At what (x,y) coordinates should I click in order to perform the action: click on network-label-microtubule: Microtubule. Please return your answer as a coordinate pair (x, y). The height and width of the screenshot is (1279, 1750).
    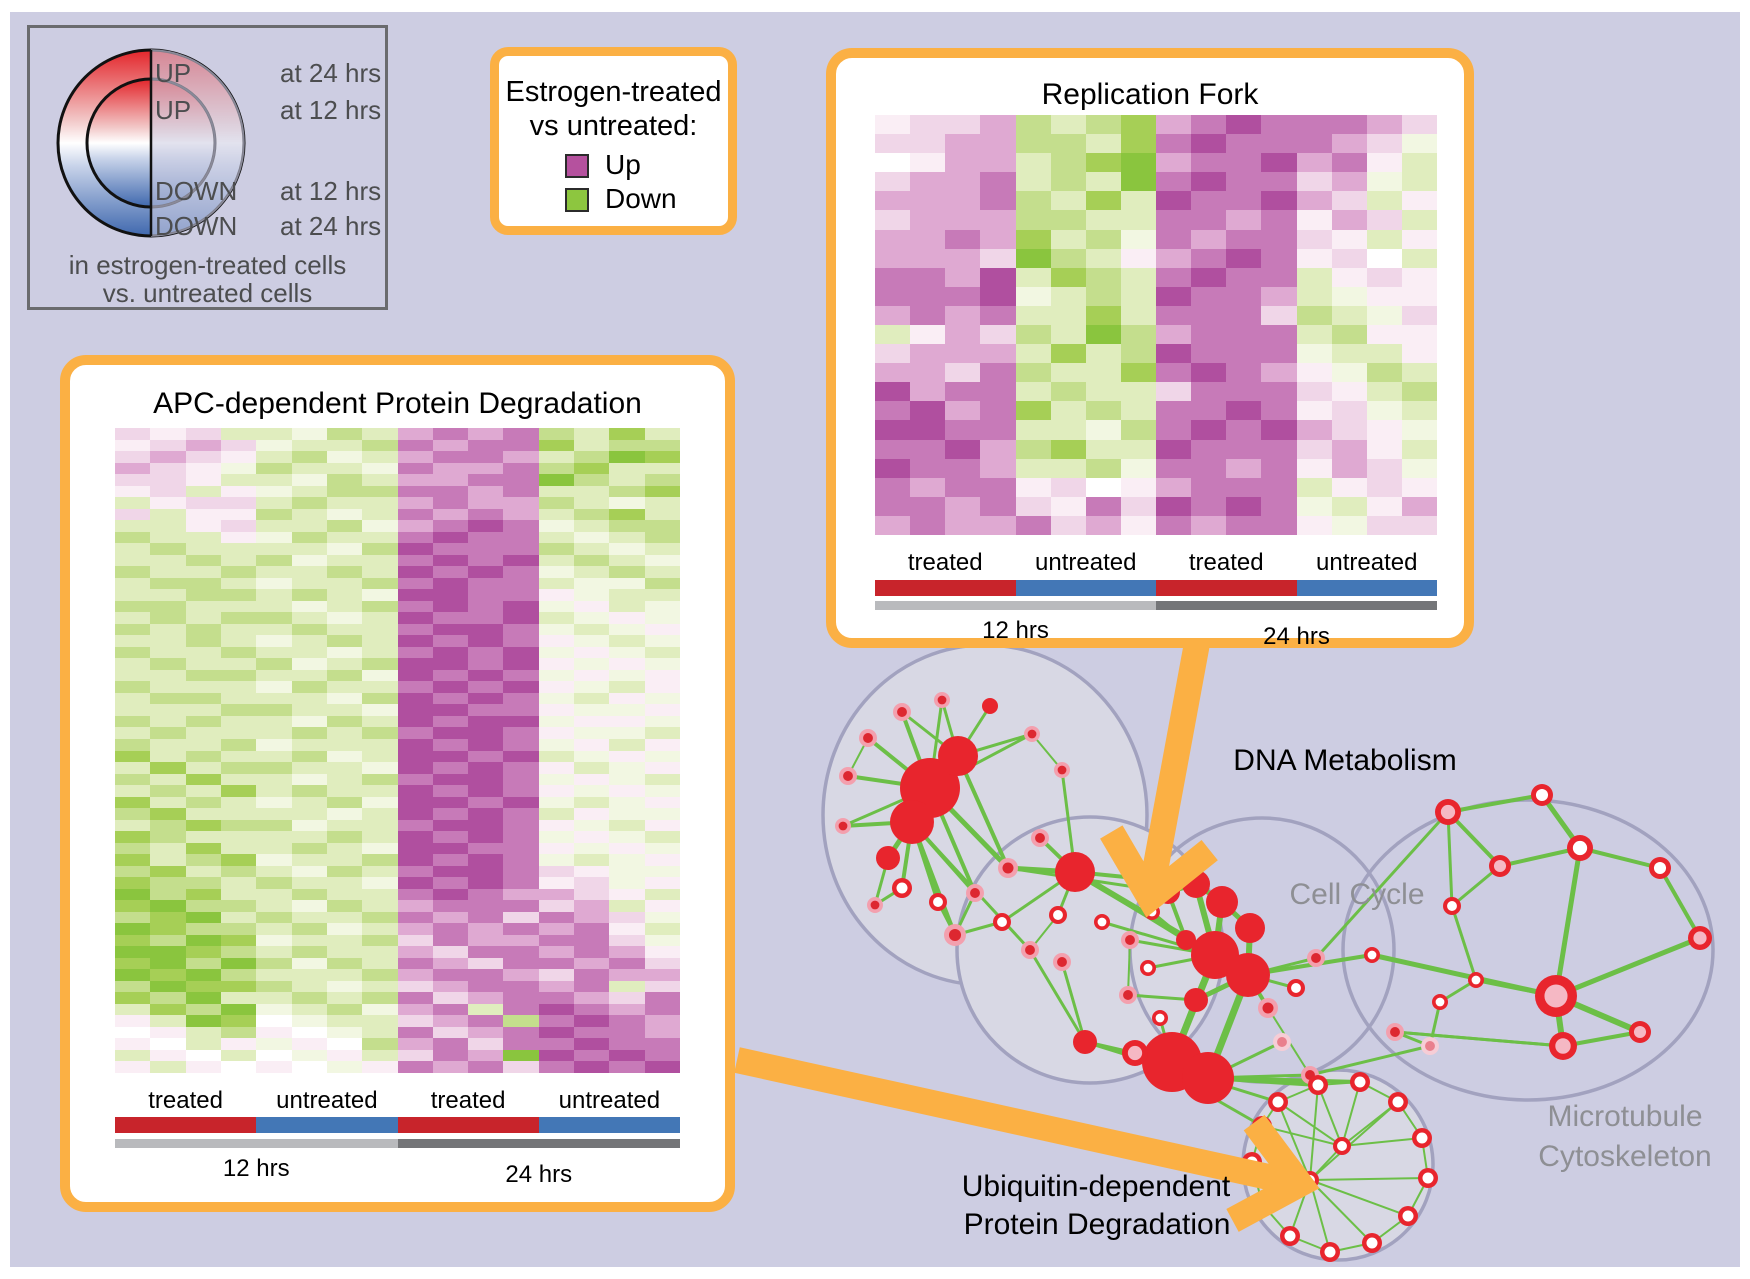
    Looking at the image, I should click on (1625, 1116).